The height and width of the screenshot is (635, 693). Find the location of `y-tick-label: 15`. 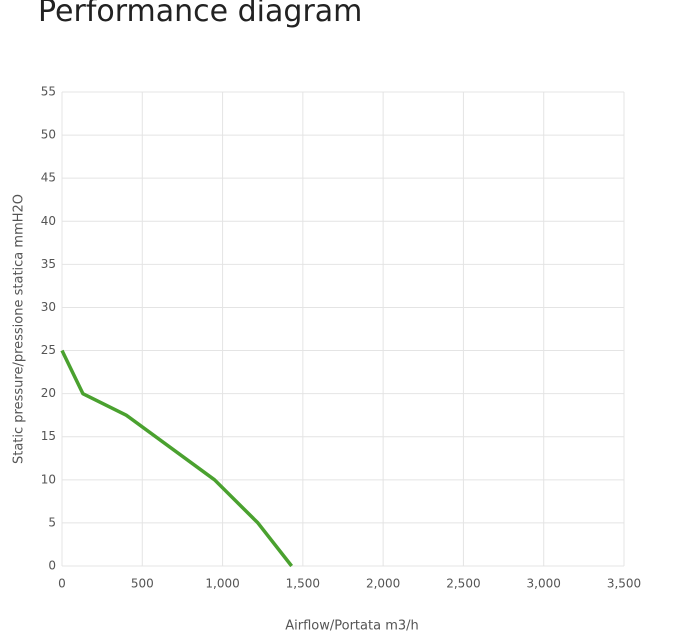

y-tick-label: 15 is located at coordinates (48, 436).